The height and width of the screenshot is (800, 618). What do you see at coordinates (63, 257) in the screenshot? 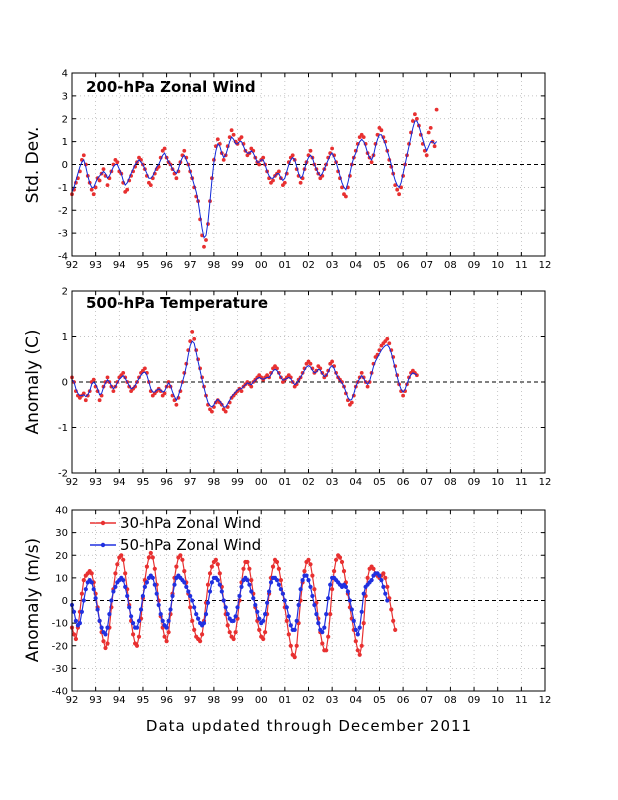
I see `y-tick-label: -4` at bounding box center [63, 257].